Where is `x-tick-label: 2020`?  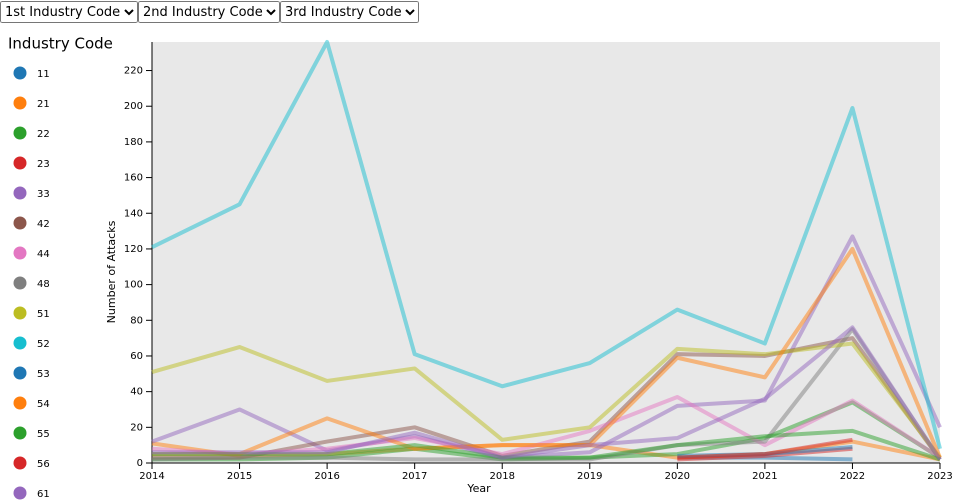
x-tick-label: 2020 is located at coordinates (677, 476).